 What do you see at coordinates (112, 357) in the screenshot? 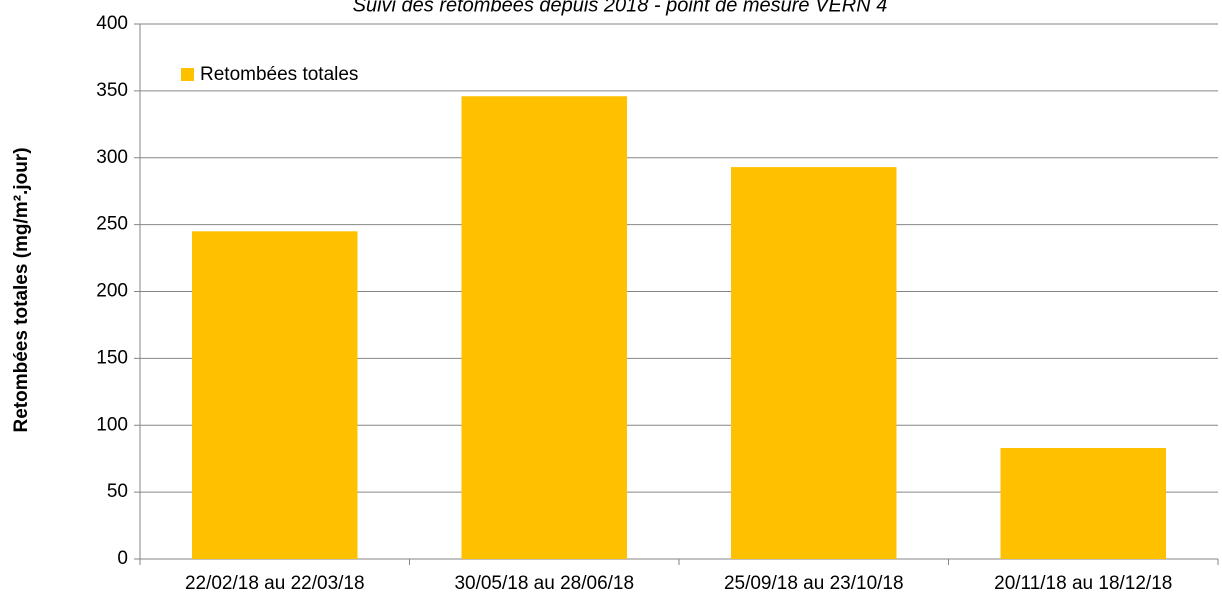
I see `y-tick-label: 150` at bounding box center [112, 357].